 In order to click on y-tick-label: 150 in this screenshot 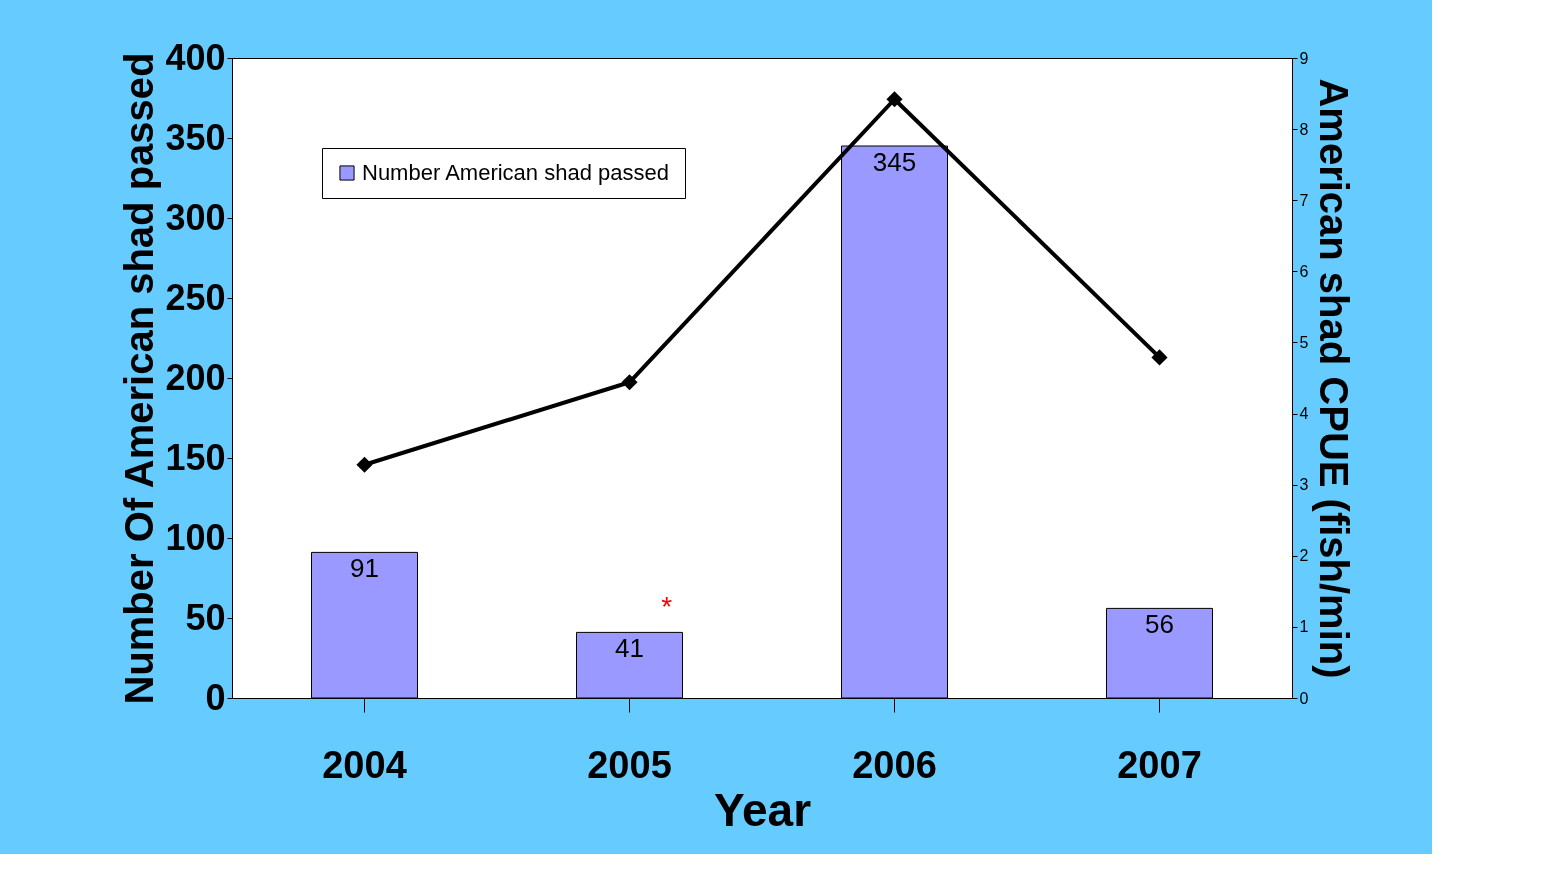, I will do `click(195, 457)`.